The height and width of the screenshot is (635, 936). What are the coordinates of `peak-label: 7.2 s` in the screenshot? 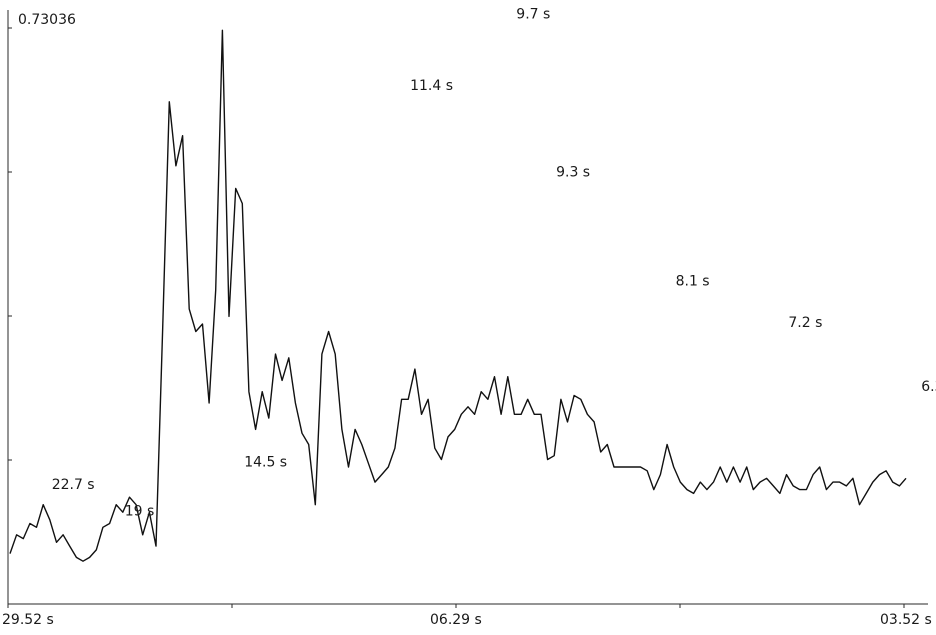 It's located at (805, 323).